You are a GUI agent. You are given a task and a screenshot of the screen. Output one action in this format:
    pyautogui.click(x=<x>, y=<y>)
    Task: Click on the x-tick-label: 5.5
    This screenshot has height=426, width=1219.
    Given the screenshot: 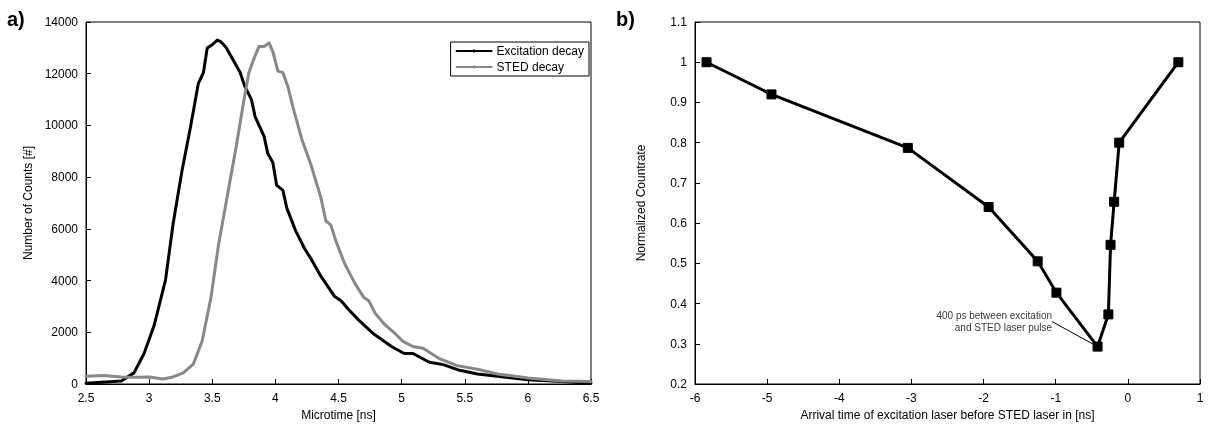 What is the action you would take?
    pyautogui.click(x=465, y=398)
    